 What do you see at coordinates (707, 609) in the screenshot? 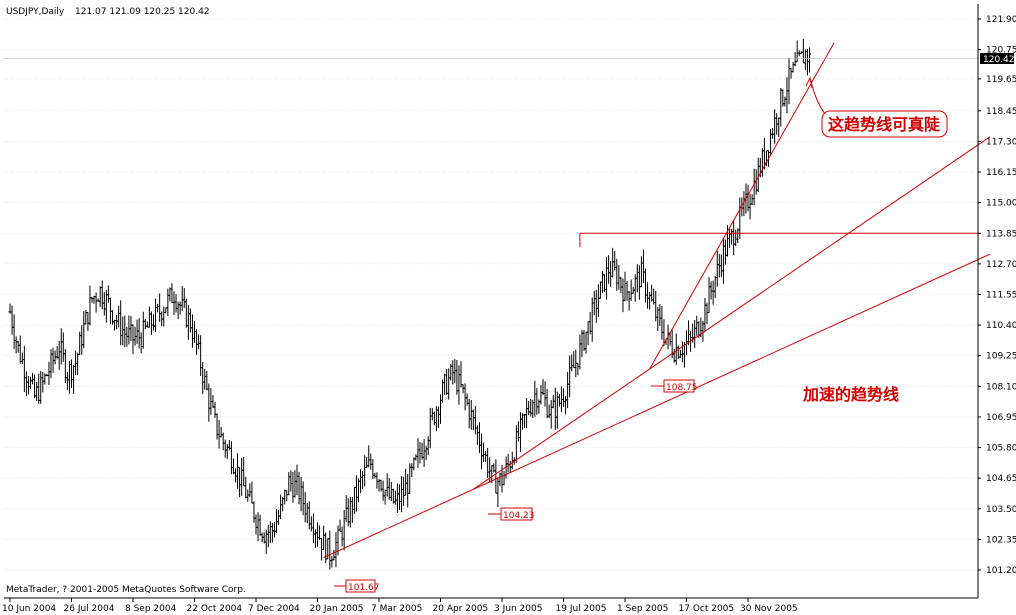
I see `x-tick-label: 17 Oct 2005` at bounding box center [707, 609].